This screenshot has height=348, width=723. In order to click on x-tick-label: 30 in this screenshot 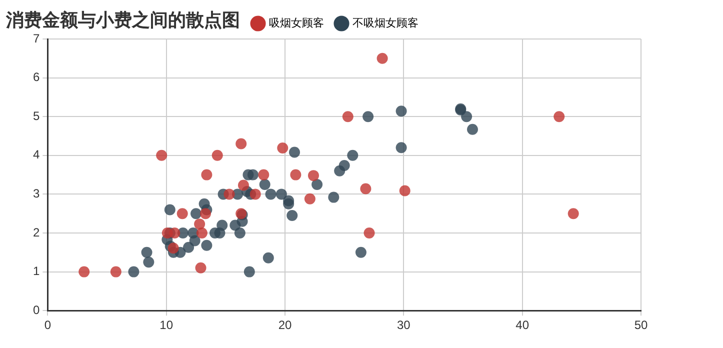, I will do `click(403, 325)`.